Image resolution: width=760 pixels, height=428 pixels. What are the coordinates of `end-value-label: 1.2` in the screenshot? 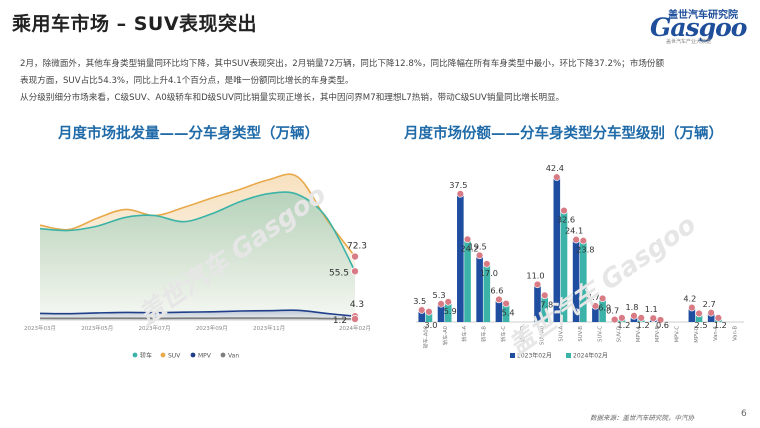 It's located at (340, 321).